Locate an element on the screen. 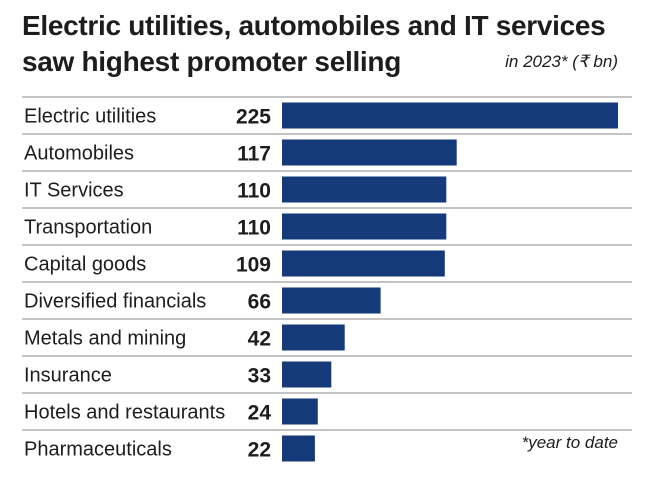 Image resolution: width=660 pixels, height=489 pixels. category-label: Transportation is located at coordinates (88, 228).